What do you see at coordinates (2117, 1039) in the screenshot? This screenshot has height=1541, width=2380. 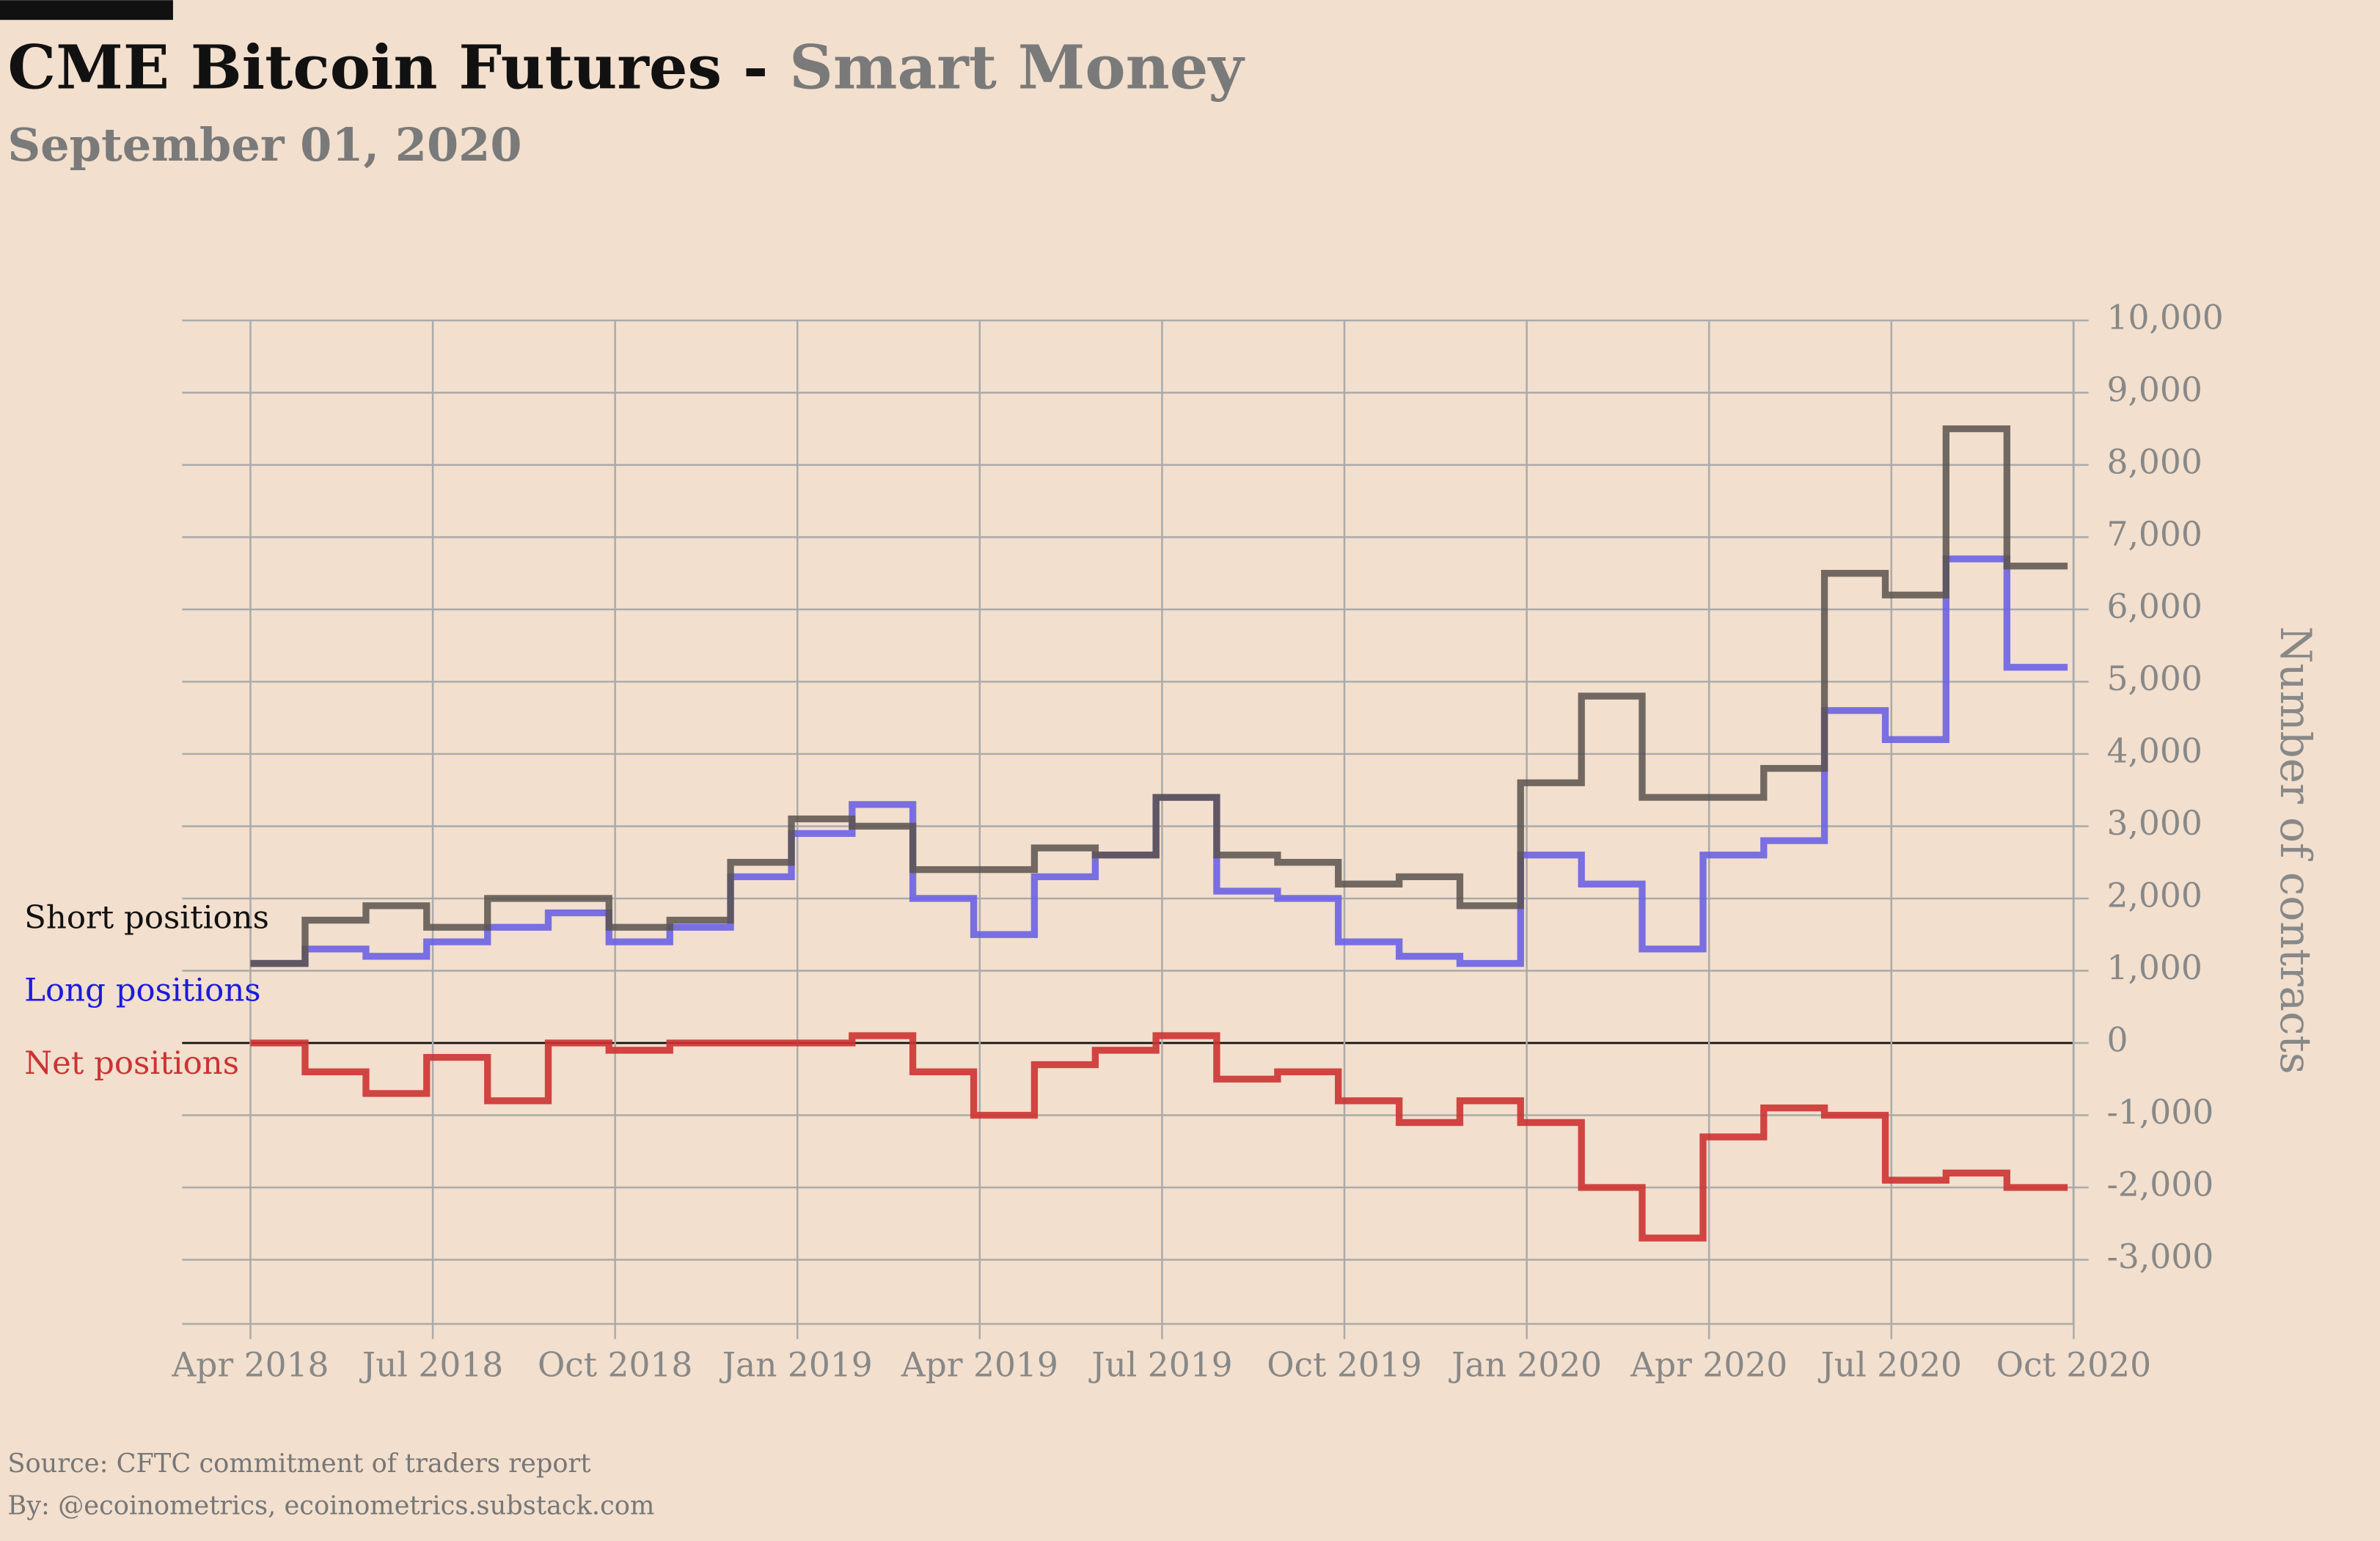 I see `y-tick-label: 0` at bounding box center [2117, 1039].